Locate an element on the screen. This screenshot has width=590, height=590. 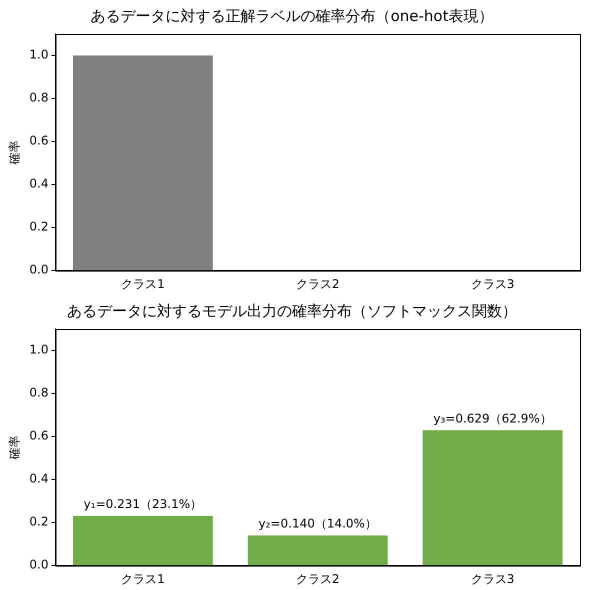
data-label: y₁=0.231（23.1%） is located at coordinates (143, 503).